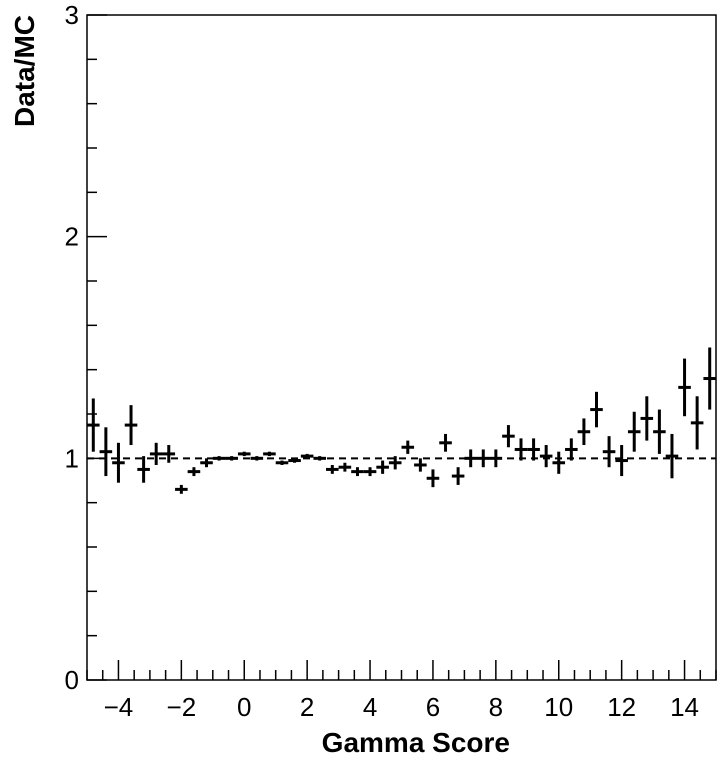 This screenshot has width=724, height=760. Describe the element at coordinates (72, 458) in the screenshot. I see `y-tick-label: 1` at that location.